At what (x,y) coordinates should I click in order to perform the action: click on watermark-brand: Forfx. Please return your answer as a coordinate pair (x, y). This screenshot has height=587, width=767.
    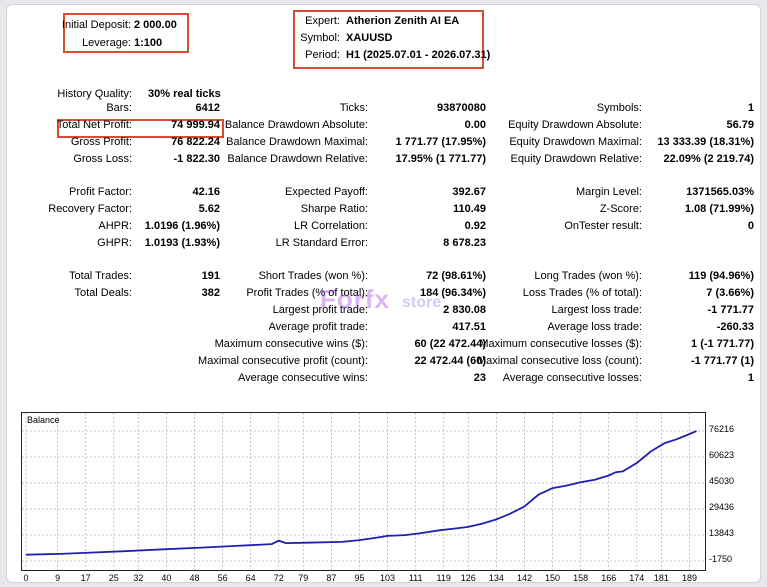
    Looking at the image, I should click on (355, 299).